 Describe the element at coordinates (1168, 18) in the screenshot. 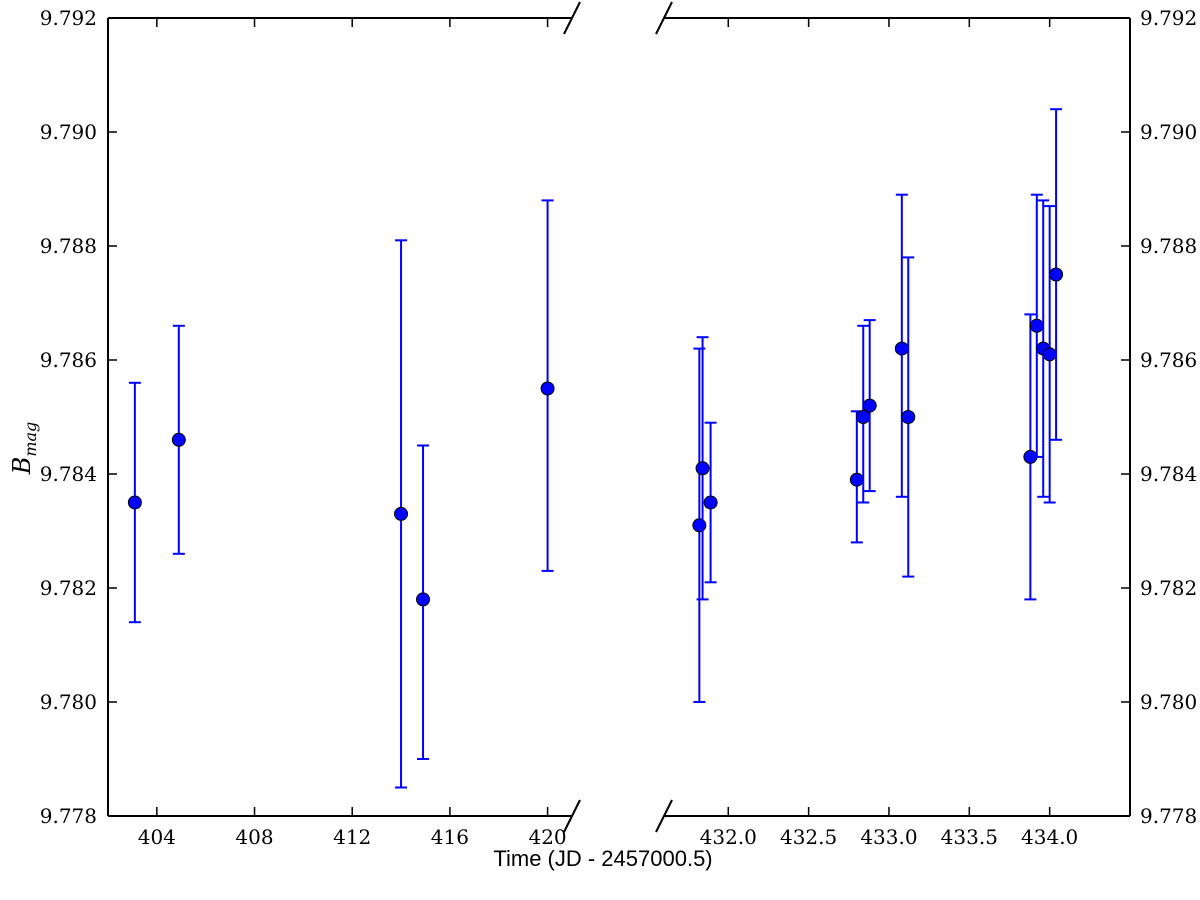

I see `y-tick-label-right: 9.792` at that location.